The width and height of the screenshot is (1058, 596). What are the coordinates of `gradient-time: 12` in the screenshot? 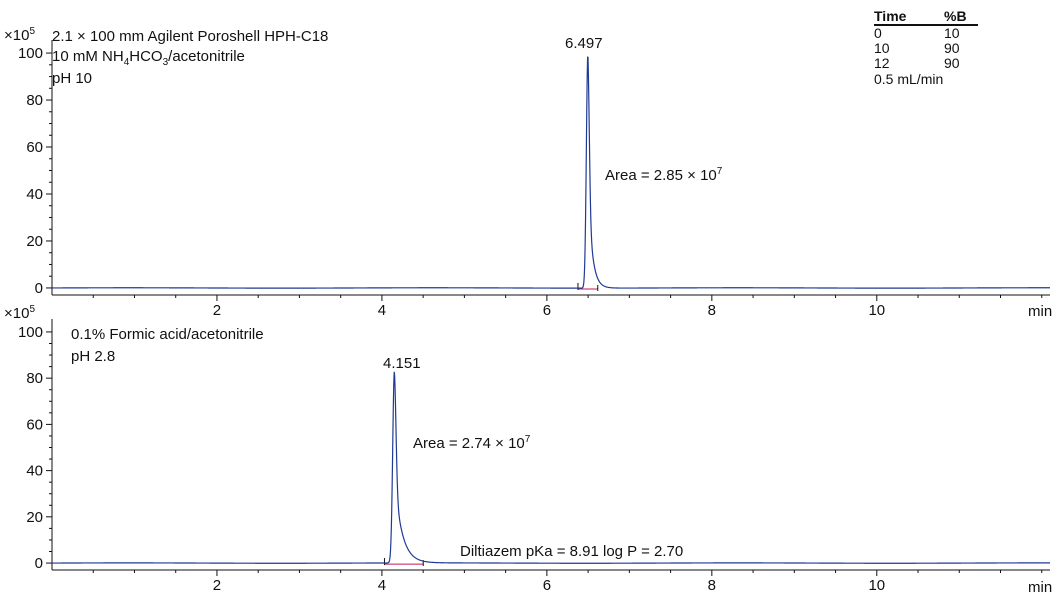 It's located at (882, 63).